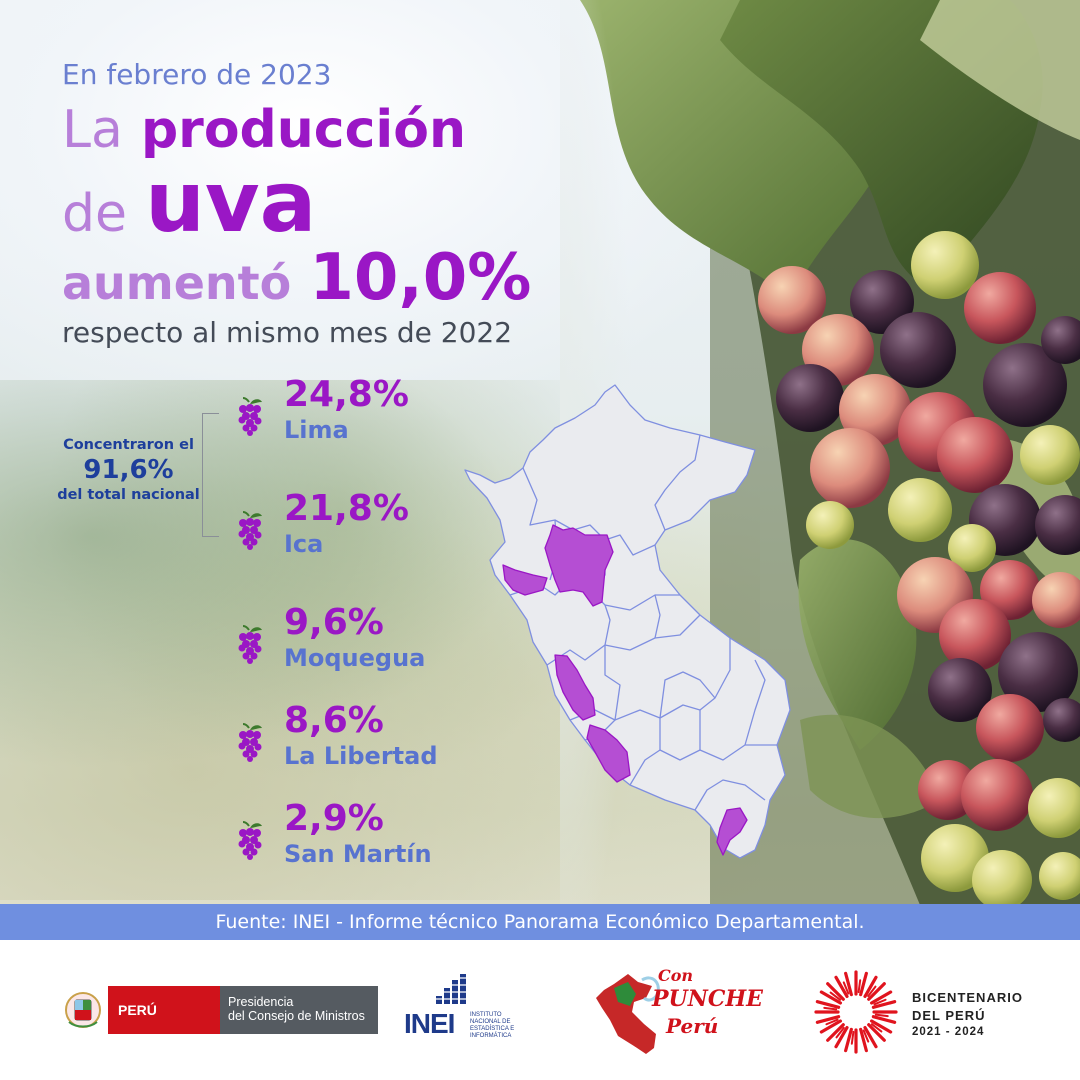 Image resolution: width=1080 pixels, height=1080 pixels. I want to click on inei-mark-icon, so click(450, 989).